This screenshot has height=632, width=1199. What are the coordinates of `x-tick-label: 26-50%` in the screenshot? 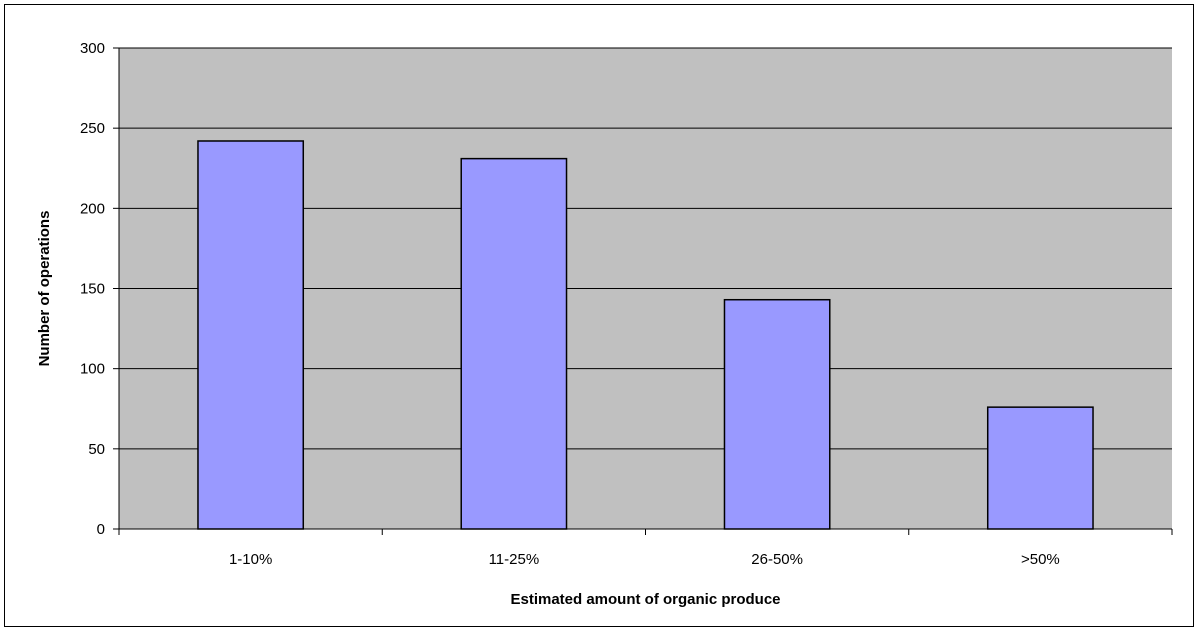 It's located at (777, 559).